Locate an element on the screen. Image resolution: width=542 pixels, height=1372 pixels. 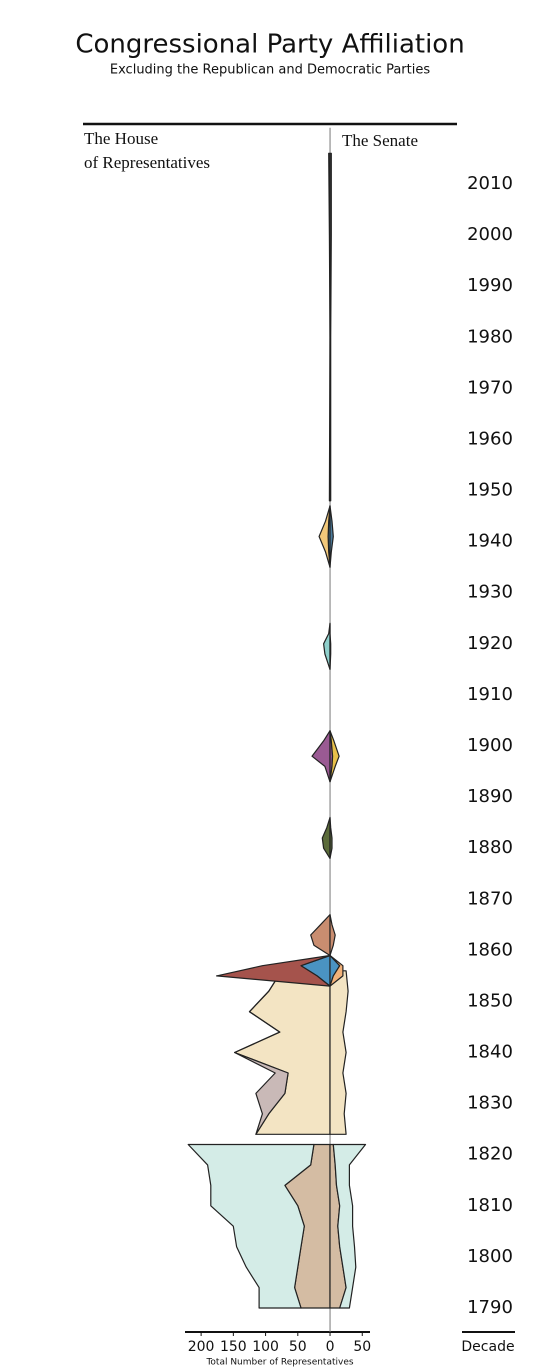
y-tick-label: 1930 is located at coordinates (490, 592).